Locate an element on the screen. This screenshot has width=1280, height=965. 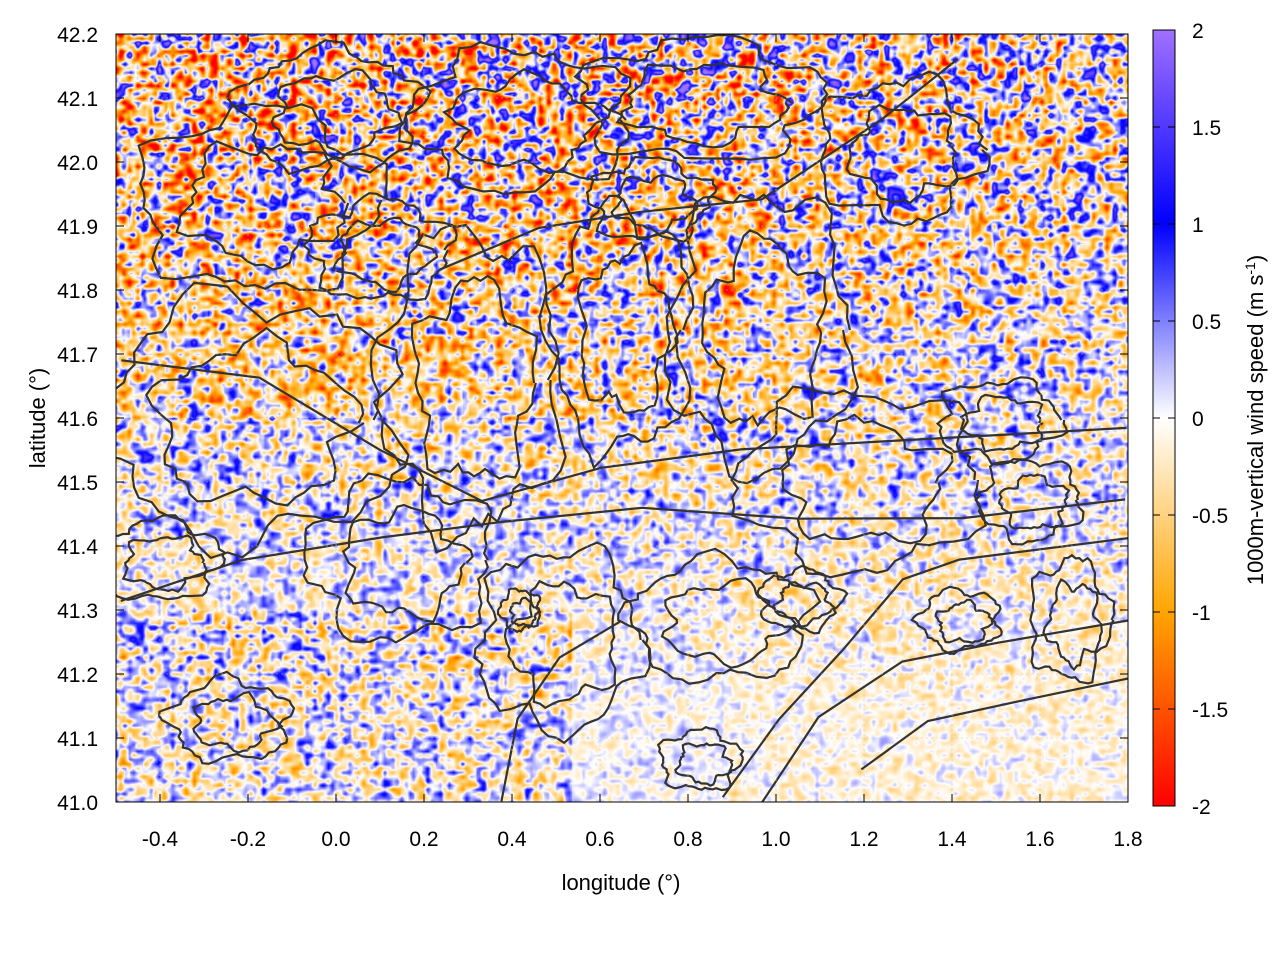
y-axis-label: latitude (°) is located at coordinates (37, 418).